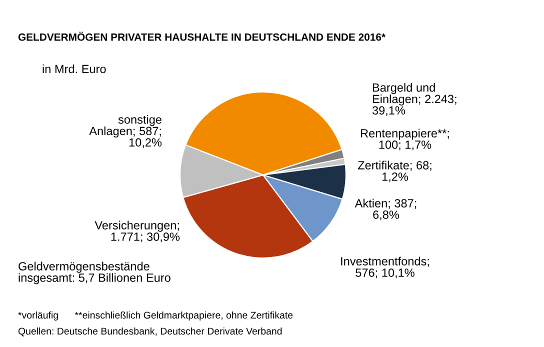 This screenshot has height=347, width=544. I want to click on text: Geldvermögensbestände insgesamt: 5,7 Billionen Euro, so click(94, 273).